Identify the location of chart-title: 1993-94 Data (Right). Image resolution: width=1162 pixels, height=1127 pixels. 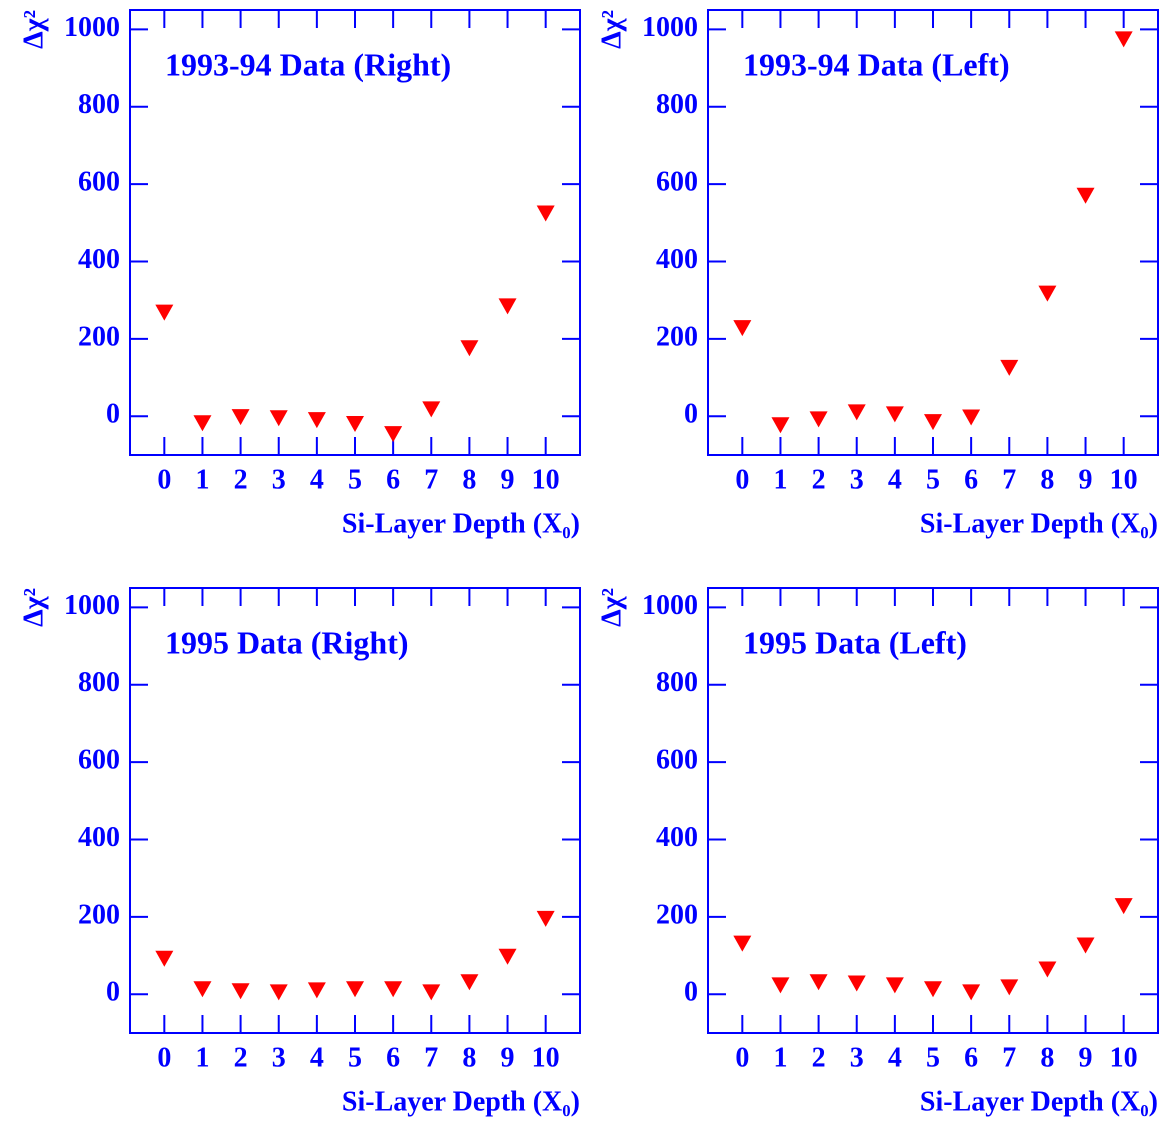
(308, 64).